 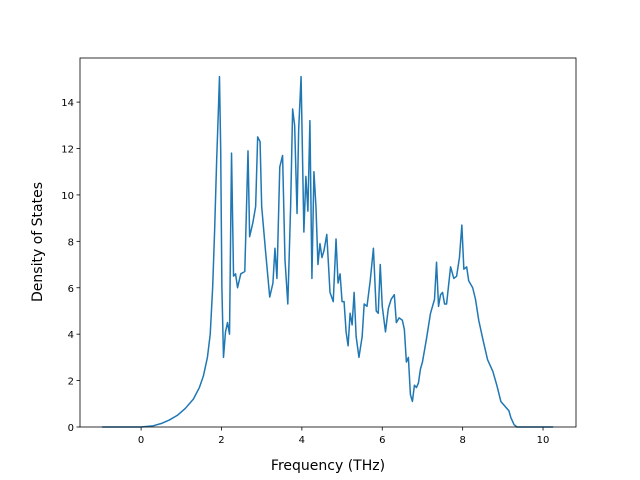 What do you see at coordinates (71, 289) in the screenshot?
I see `y-tick-label: 6` at bounding box center [71, 289].